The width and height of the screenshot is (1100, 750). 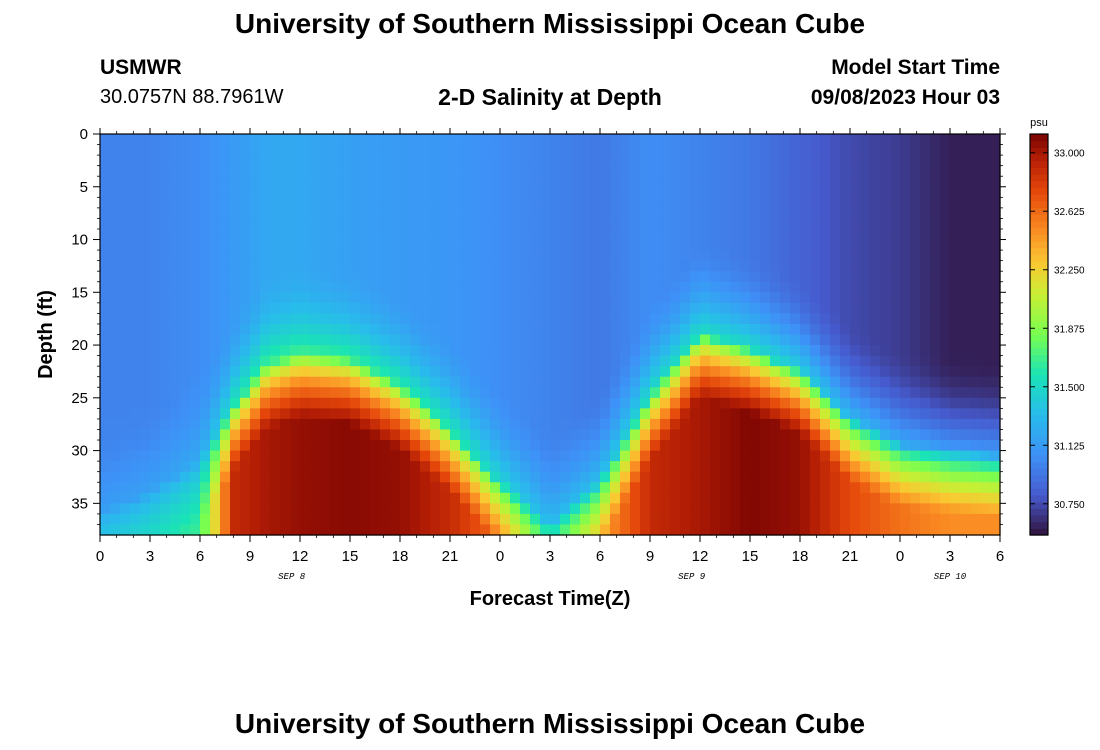 What do you see at coordinates (1000, 556) in the screenshot?
I see `x-tick-label: 6` at bounding box center [1000, 556].